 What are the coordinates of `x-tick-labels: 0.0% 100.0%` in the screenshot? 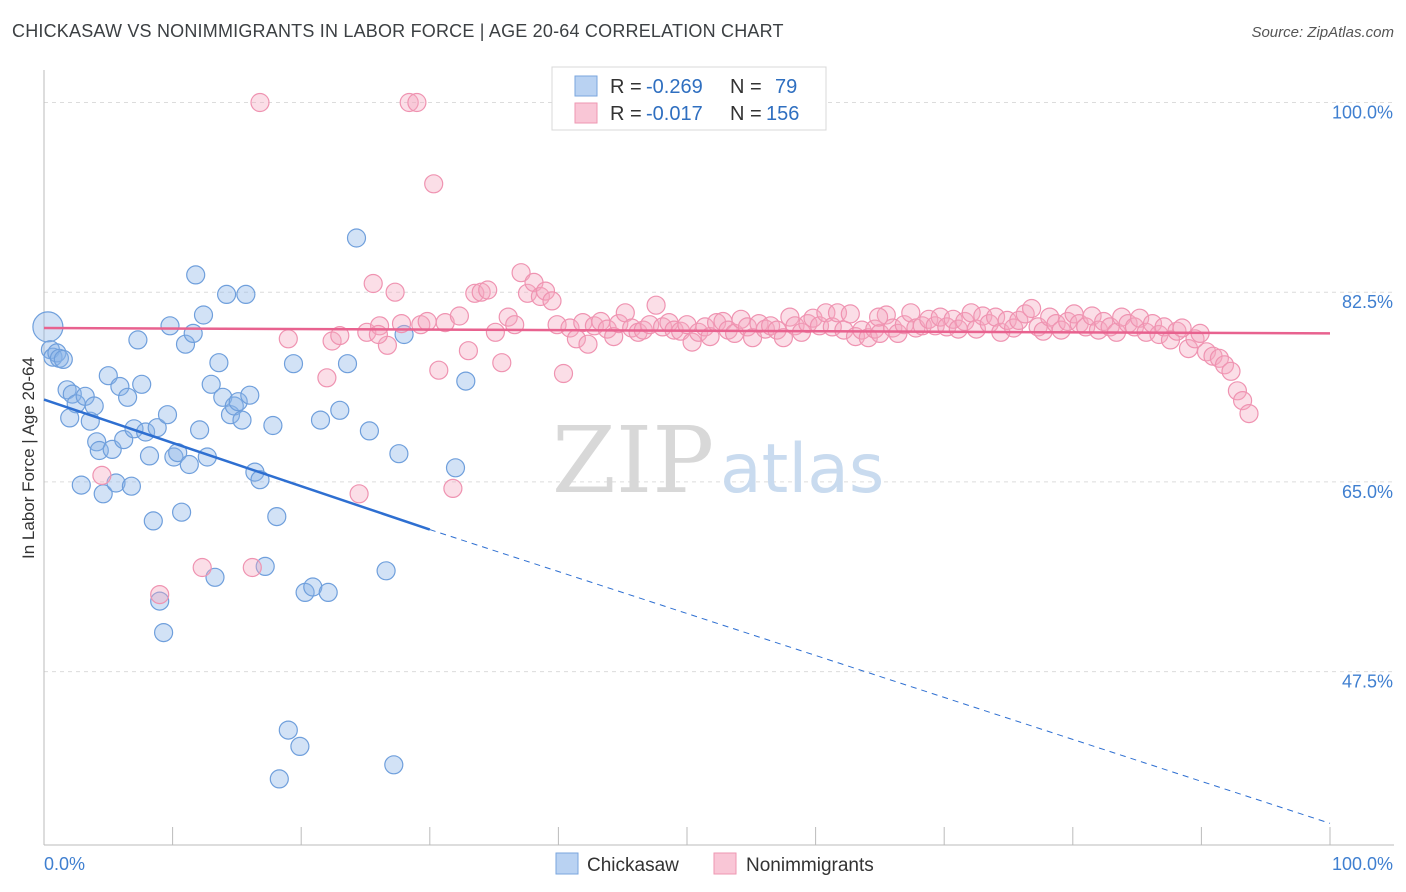 It's located at (718, 864).